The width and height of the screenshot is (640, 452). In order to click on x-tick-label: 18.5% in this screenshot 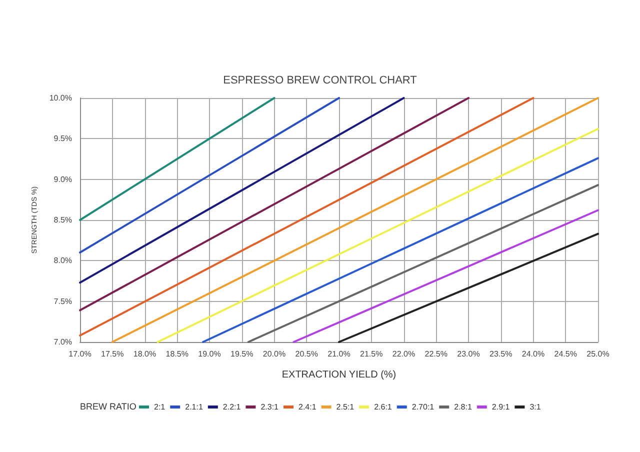, I will do `click(177, 354)`.